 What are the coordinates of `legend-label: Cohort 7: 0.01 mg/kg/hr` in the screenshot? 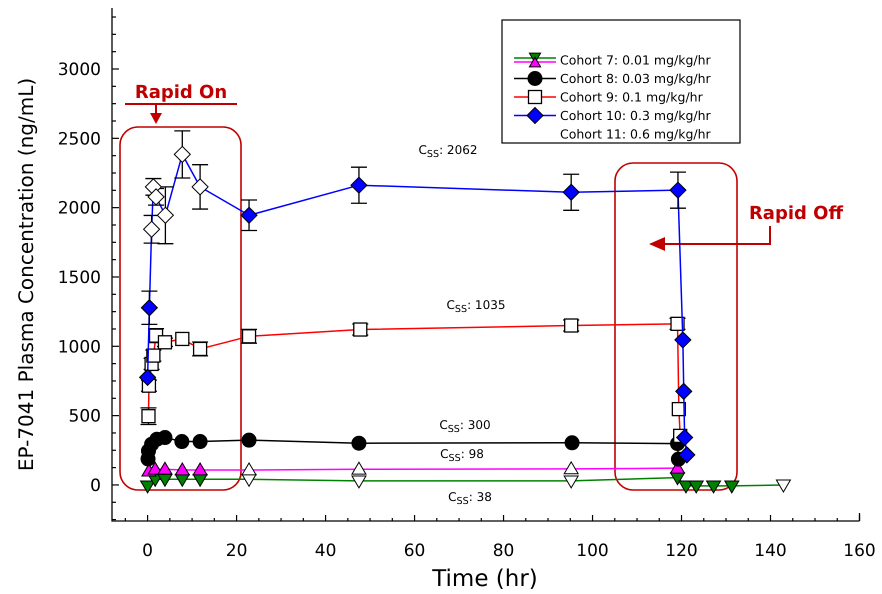 It's located at (636, 60).